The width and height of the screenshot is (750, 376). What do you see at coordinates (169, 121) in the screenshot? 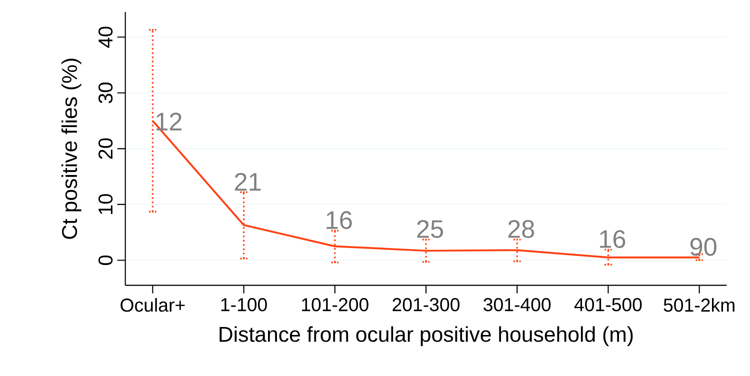
I see `annotation: 12` at bounding box center [169, 121].